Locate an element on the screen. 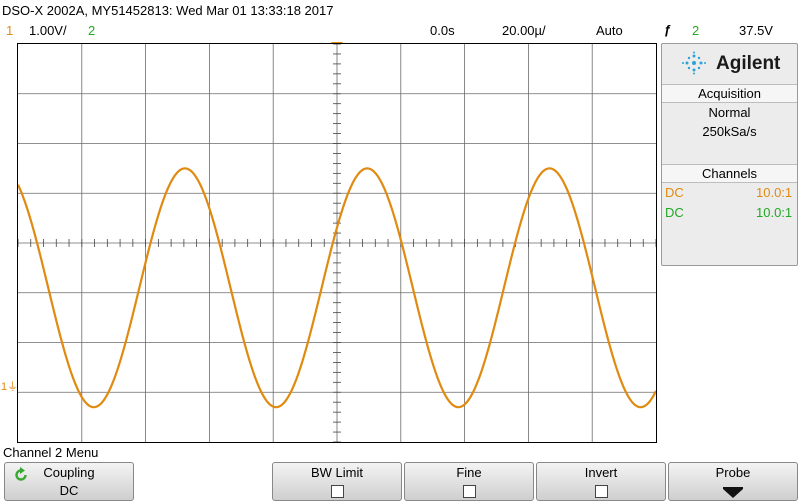 Image resolution: width=800 pixels, height=503 pixels. agilent-logo: Agilent is located at coordinates (729, 63).